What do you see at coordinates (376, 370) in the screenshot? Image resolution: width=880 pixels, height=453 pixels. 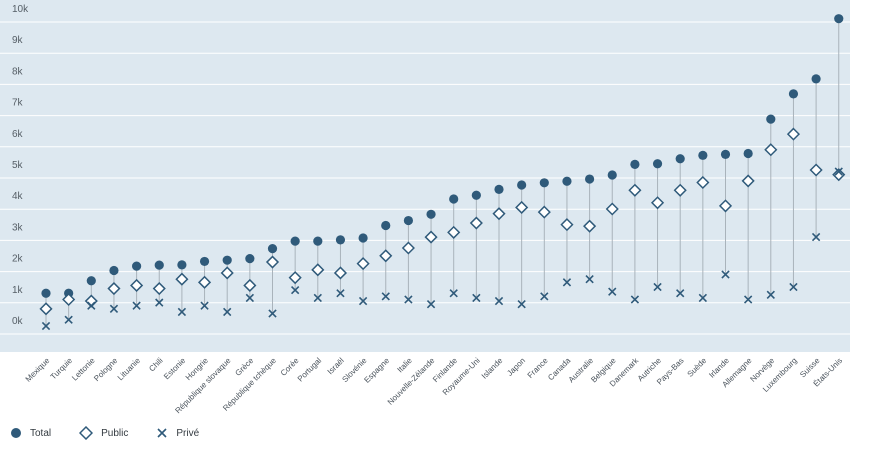 I see `x-tick-label: Espagne` at bounding box center [376, 370].